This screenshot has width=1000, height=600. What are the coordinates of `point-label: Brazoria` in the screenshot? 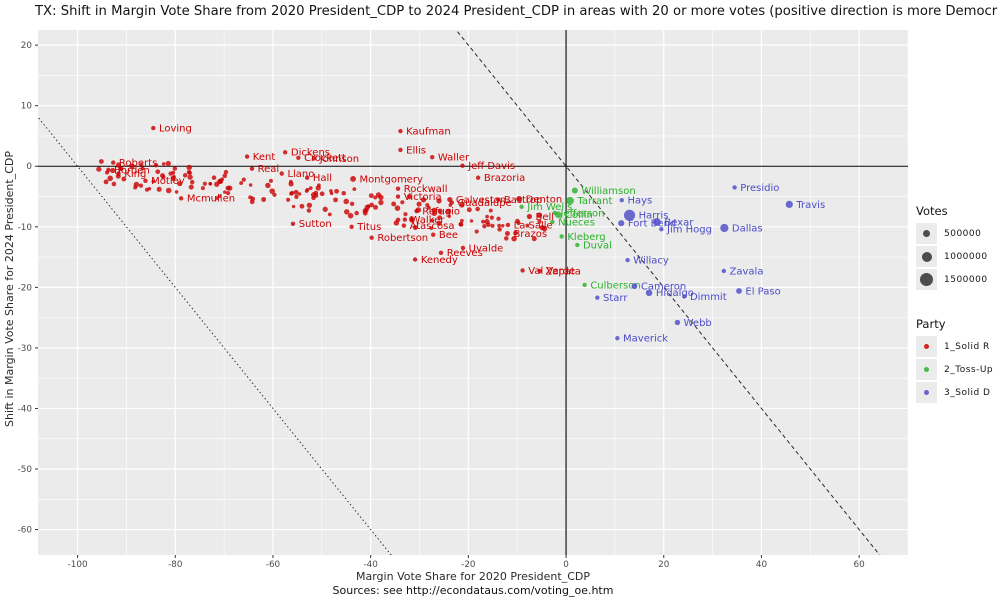 It's located at (504, 178).